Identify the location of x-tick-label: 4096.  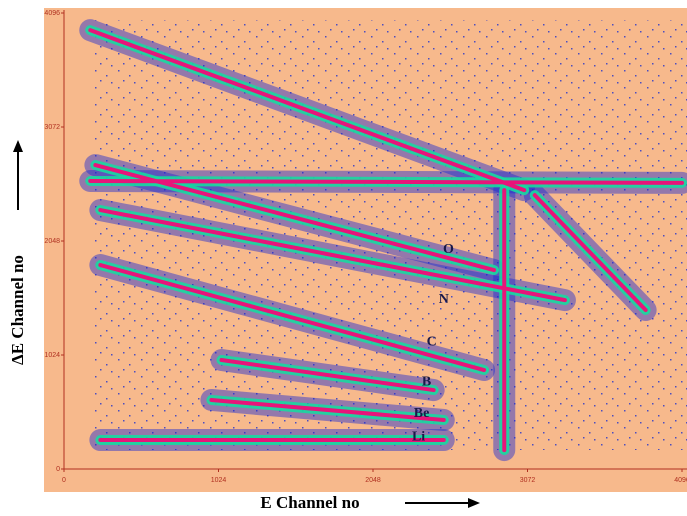
(680, 480).